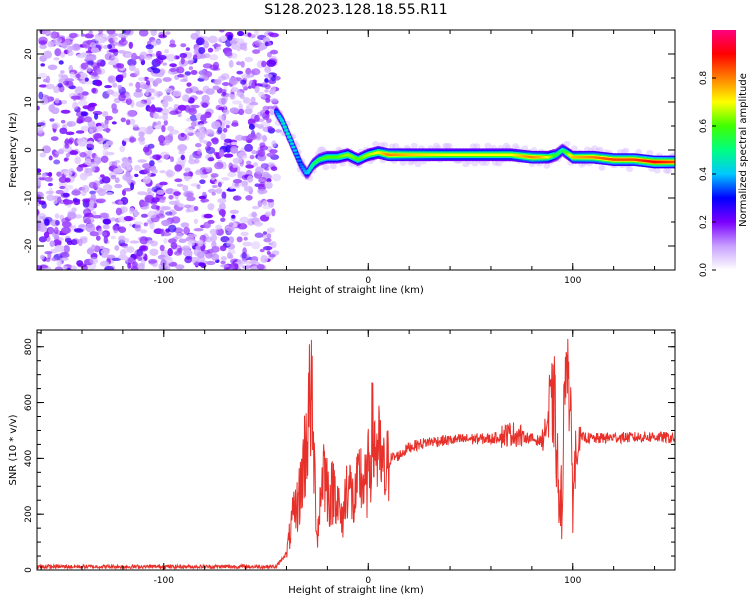 Image resolution: width=750 pixels, height=604 pixels. What do you see at coordinates (29, 402) in the screenshot?
I see `y-tick-label: 600` at bounding box center [29, 402].